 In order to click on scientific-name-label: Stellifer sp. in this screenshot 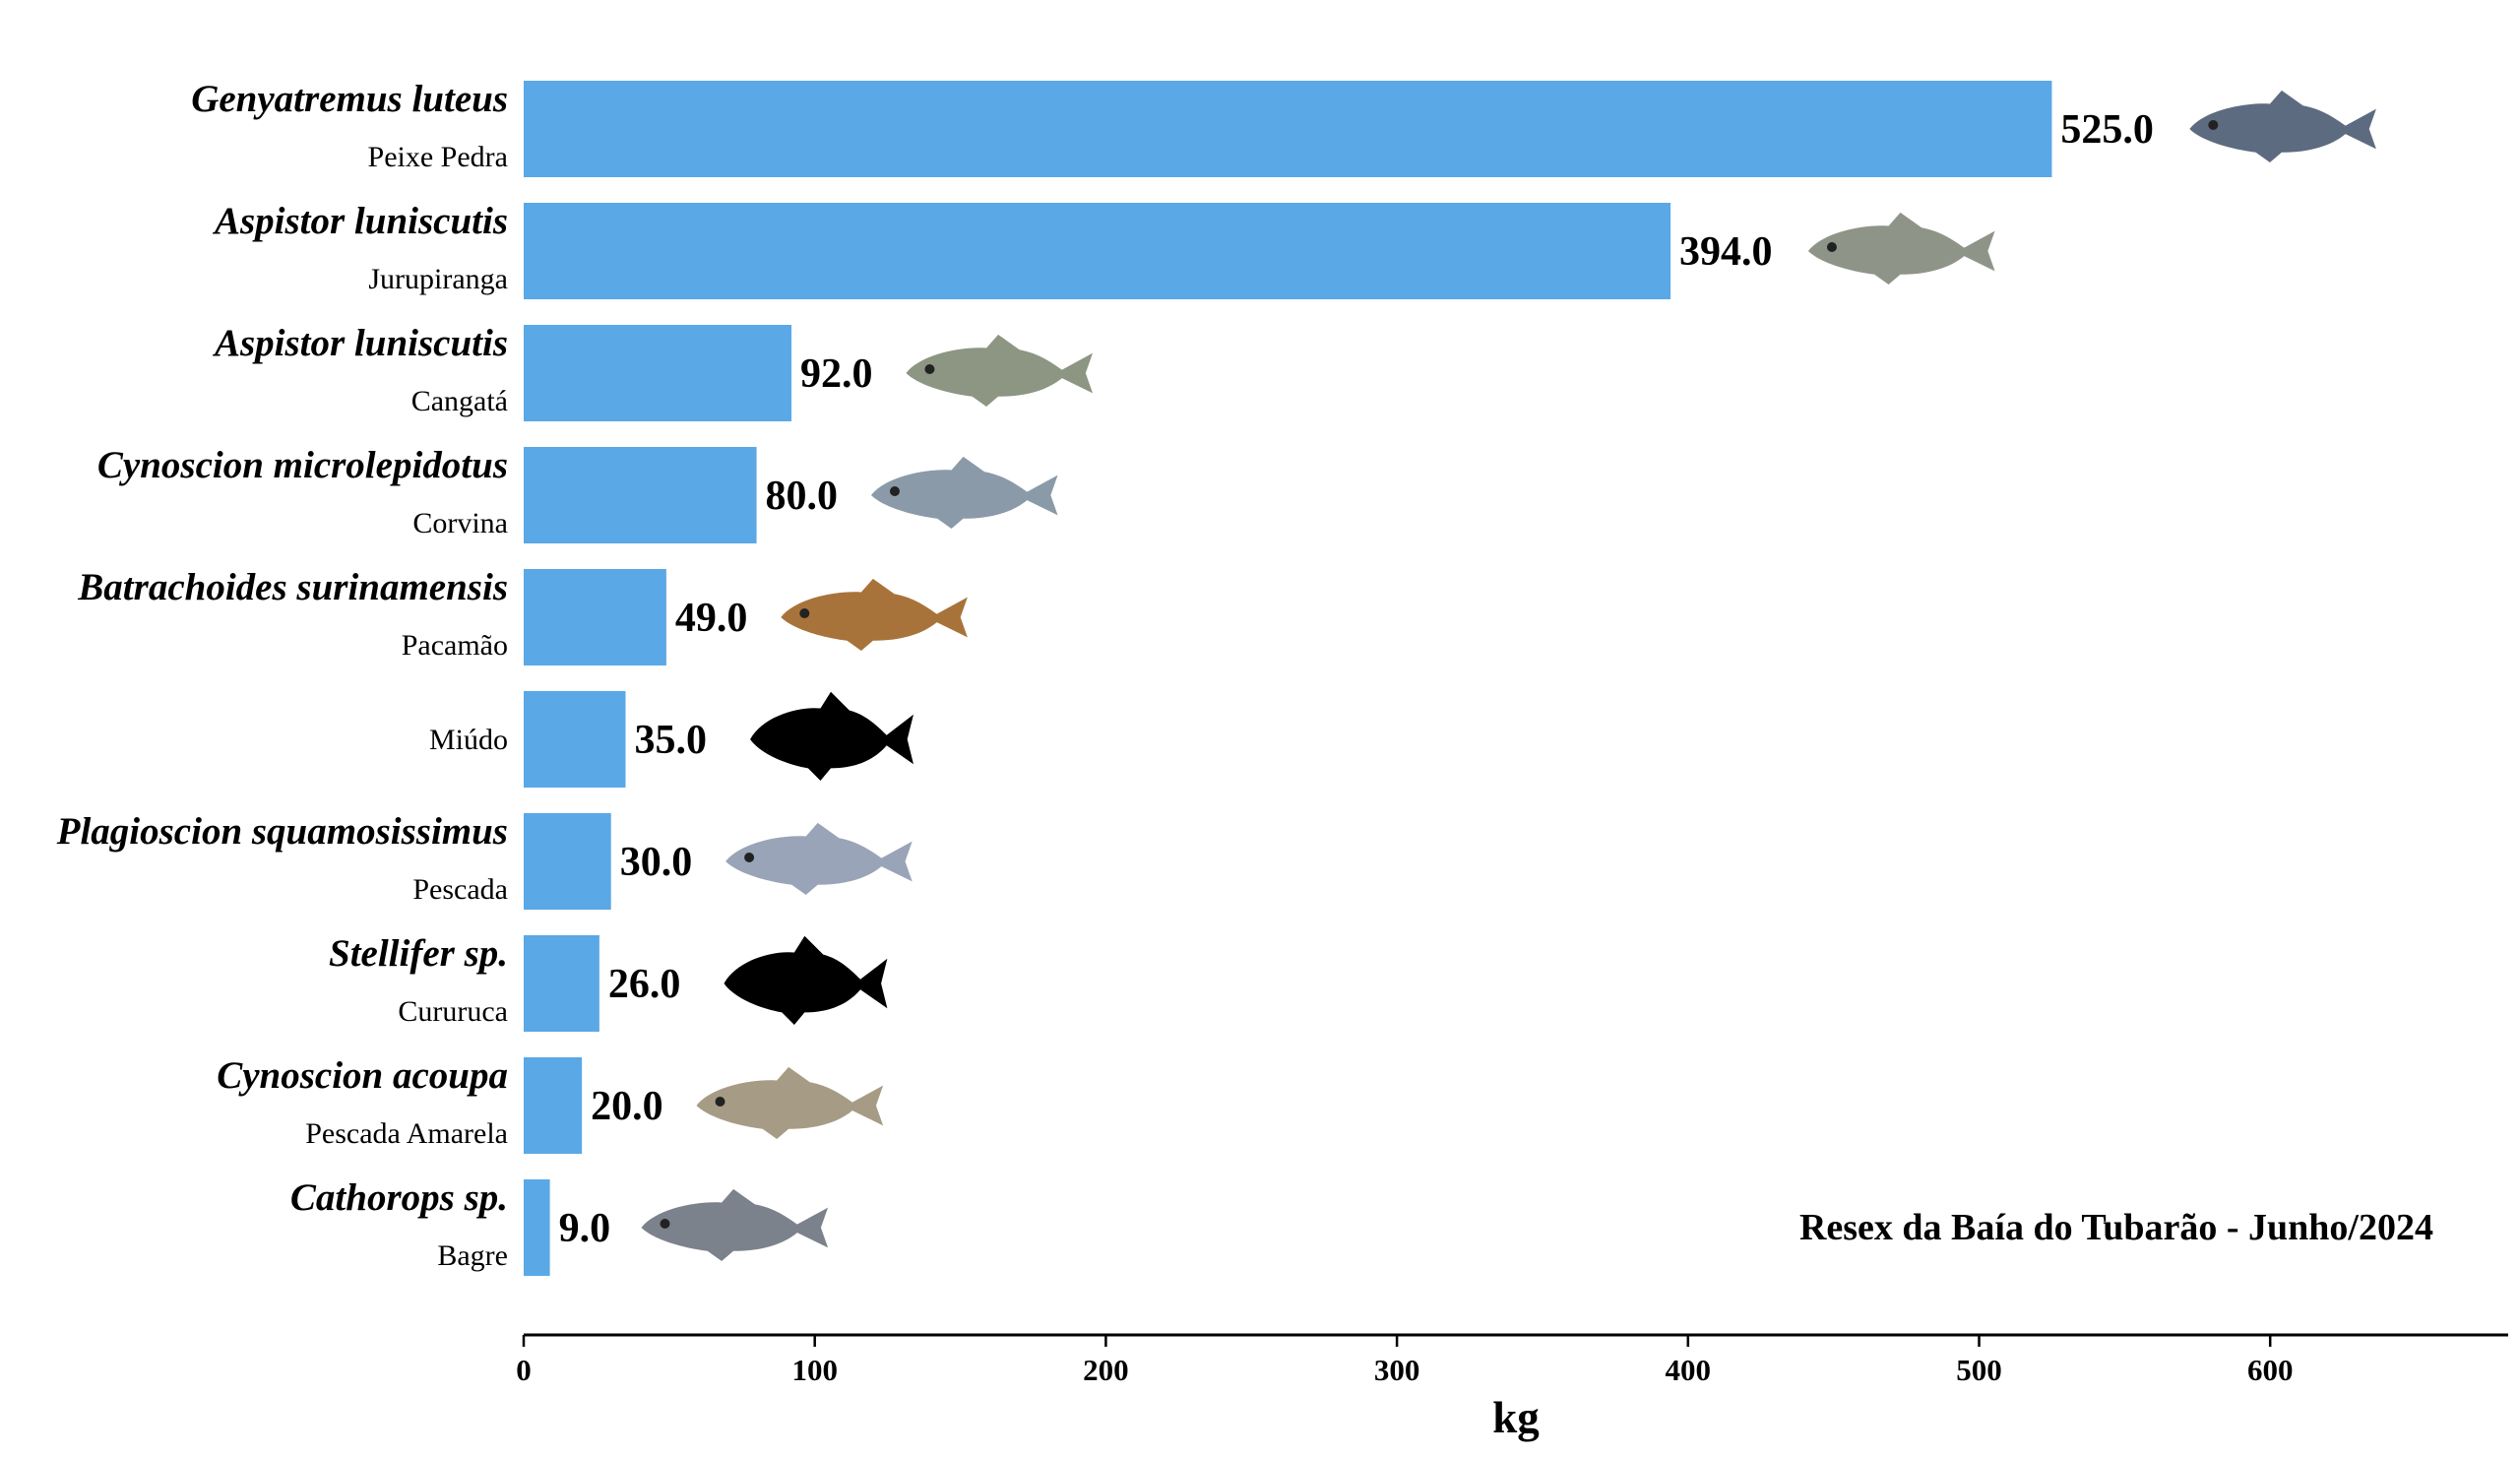, I will do `click(418, 953)`.